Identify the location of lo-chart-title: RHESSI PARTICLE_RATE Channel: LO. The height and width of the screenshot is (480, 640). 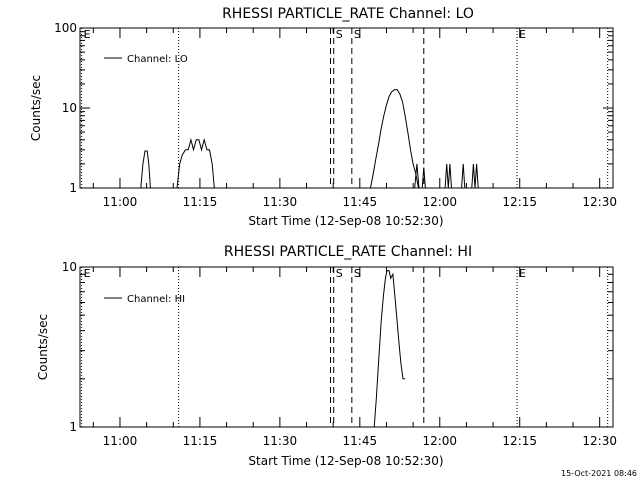
(348, 14).